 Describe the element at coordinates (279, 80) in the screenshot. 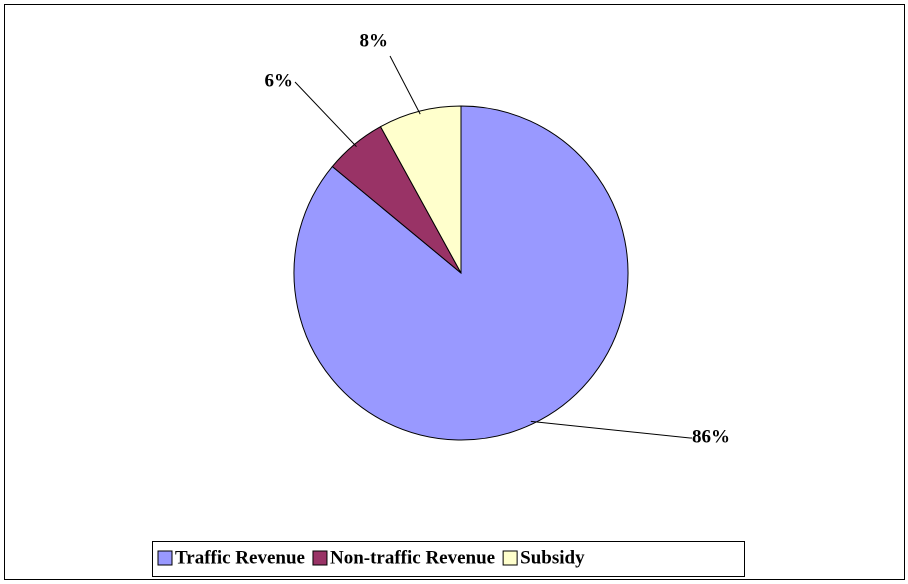

I see `data-label: 6%` at that location.